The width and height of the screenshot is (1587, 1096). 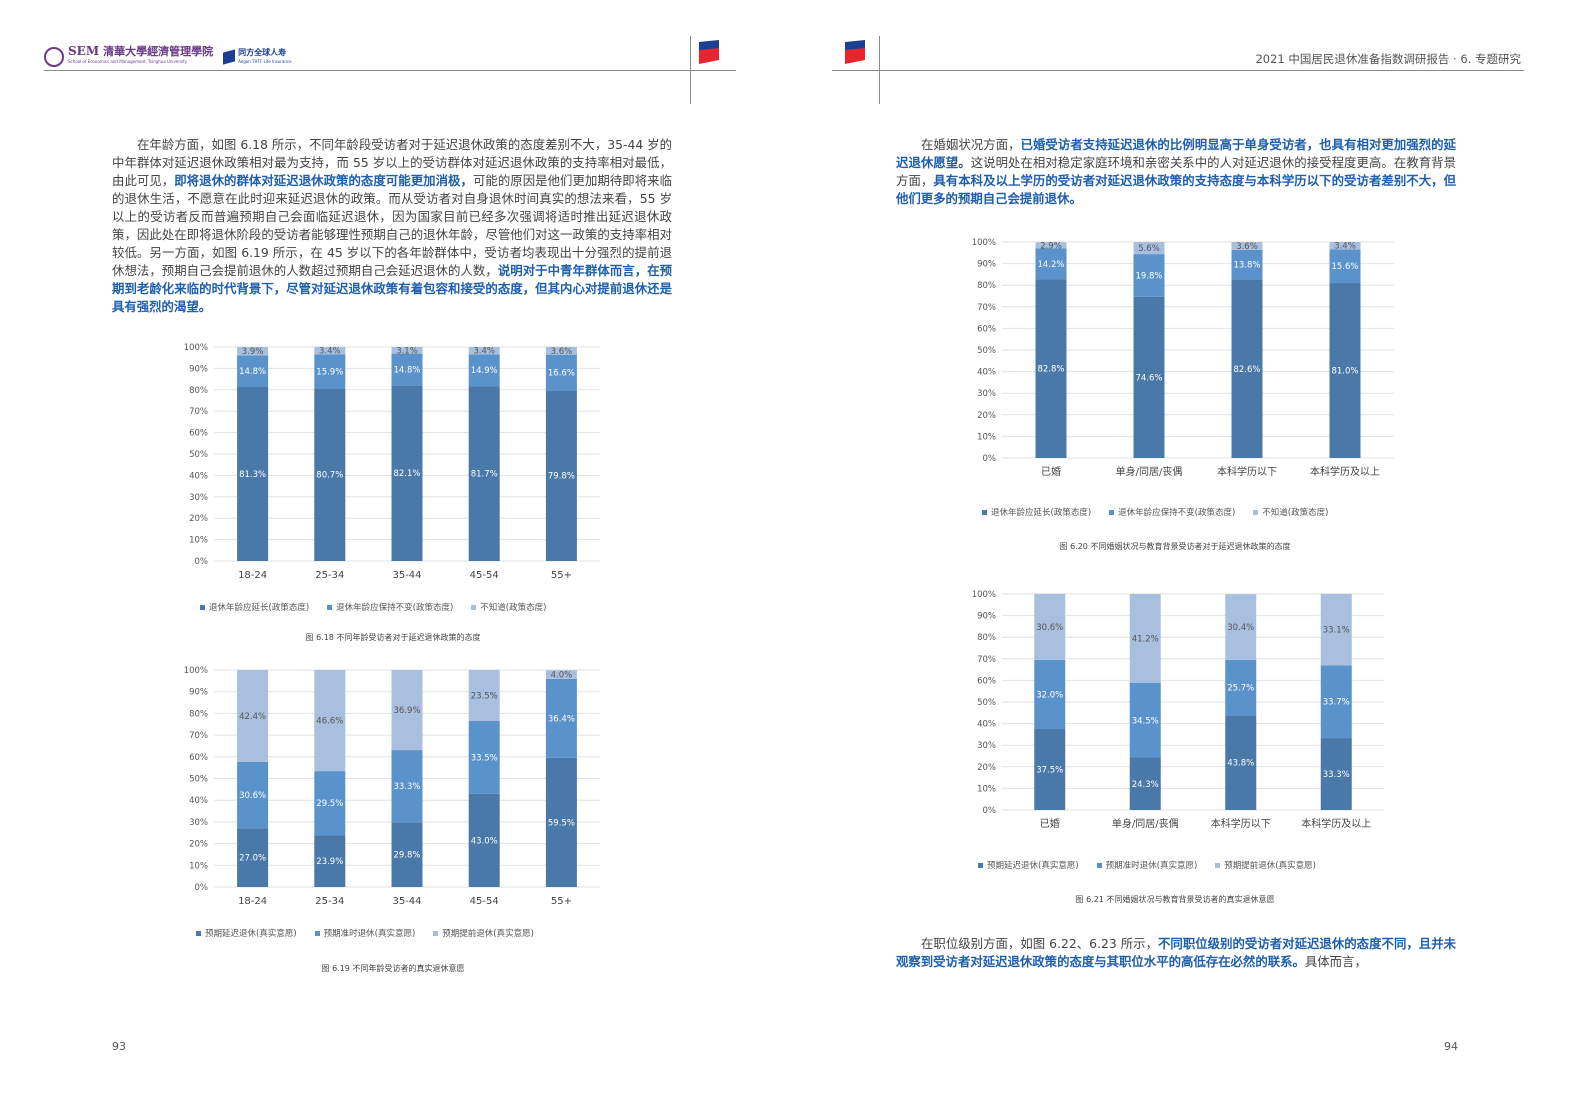 What do you see at coordinates (1336, 631) in the screenshot?
I see `data-label: 33.1%` at bounding box center [1336, 631].